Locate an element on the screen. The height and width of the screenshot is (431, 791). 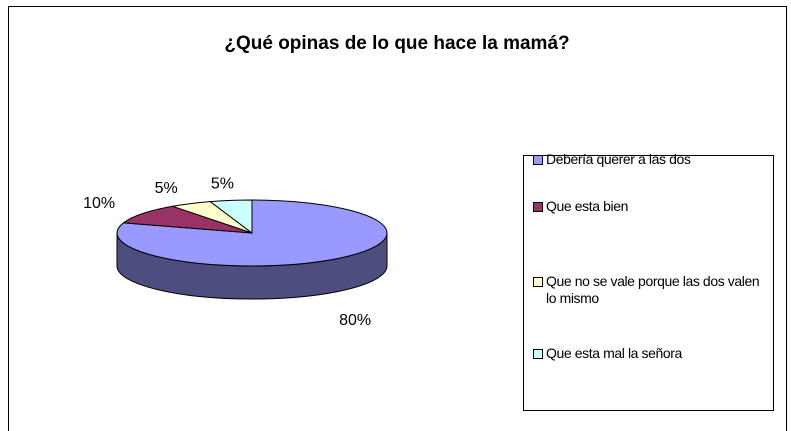
legend-label: Debería querer a las dos is located at coordinates (618, 159).